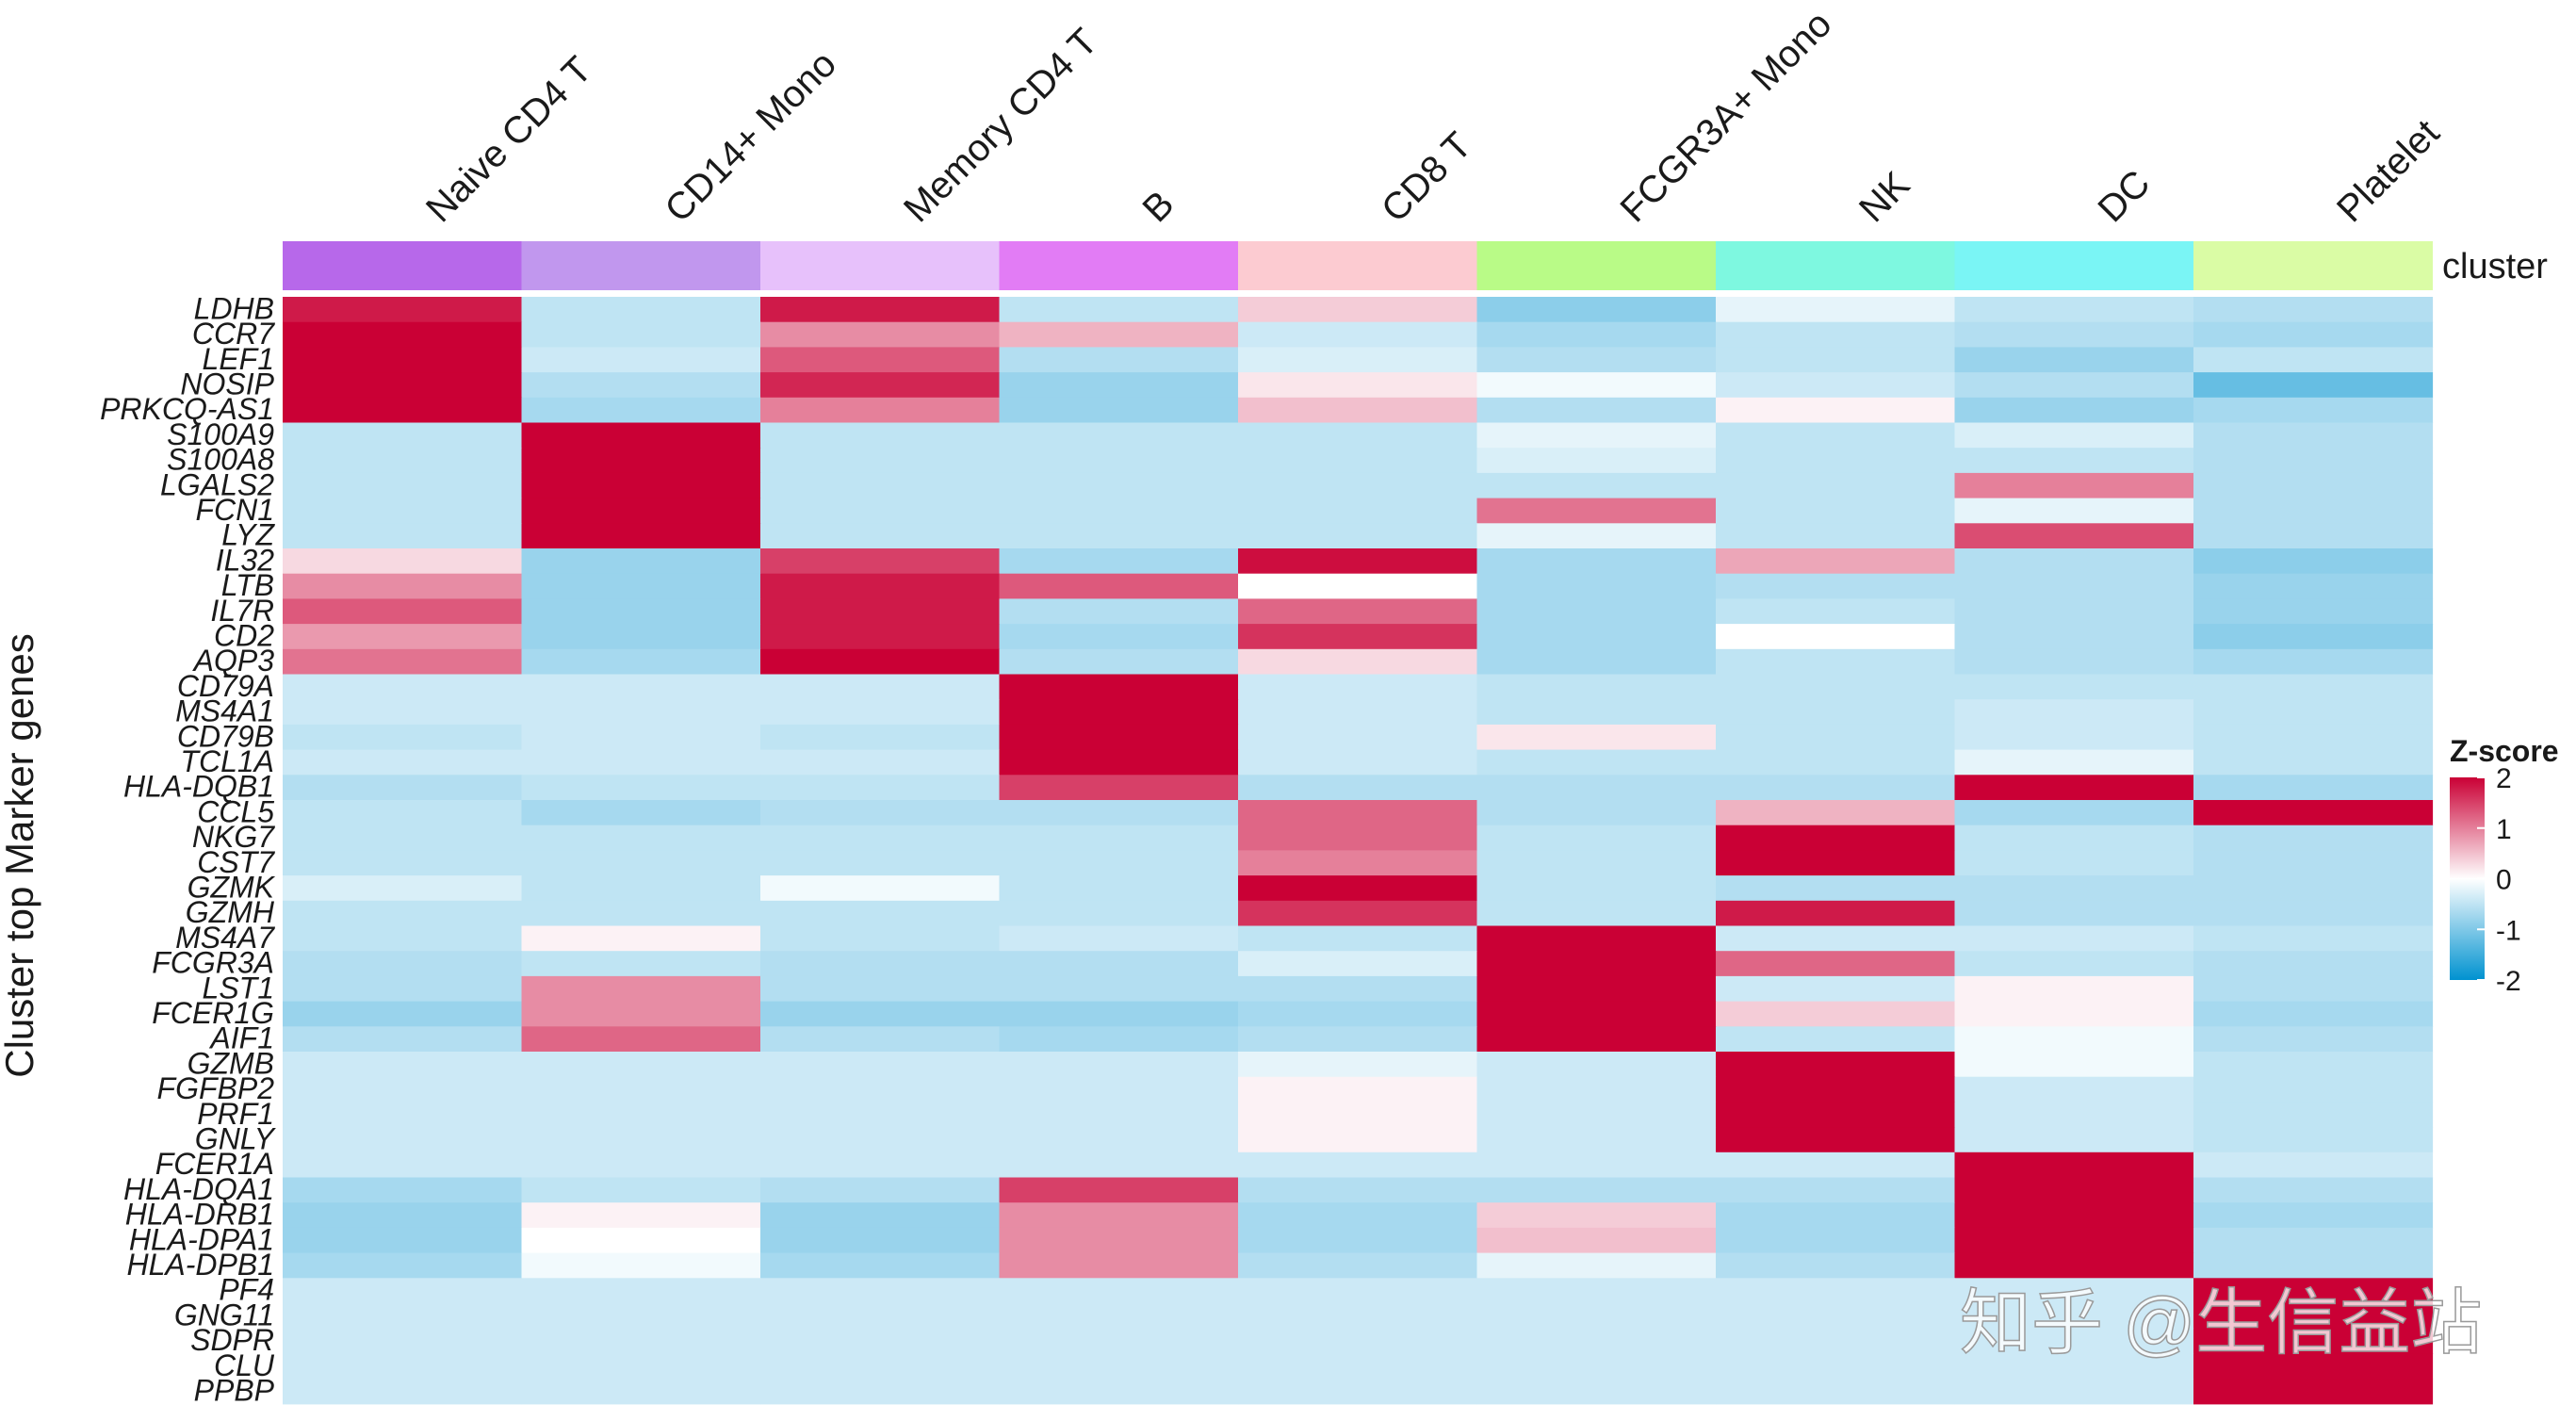 Image resolution: width=2576 pixels, height=1421 pixels. I want to click on cell-nkg7-nk, so click(1836, 838).